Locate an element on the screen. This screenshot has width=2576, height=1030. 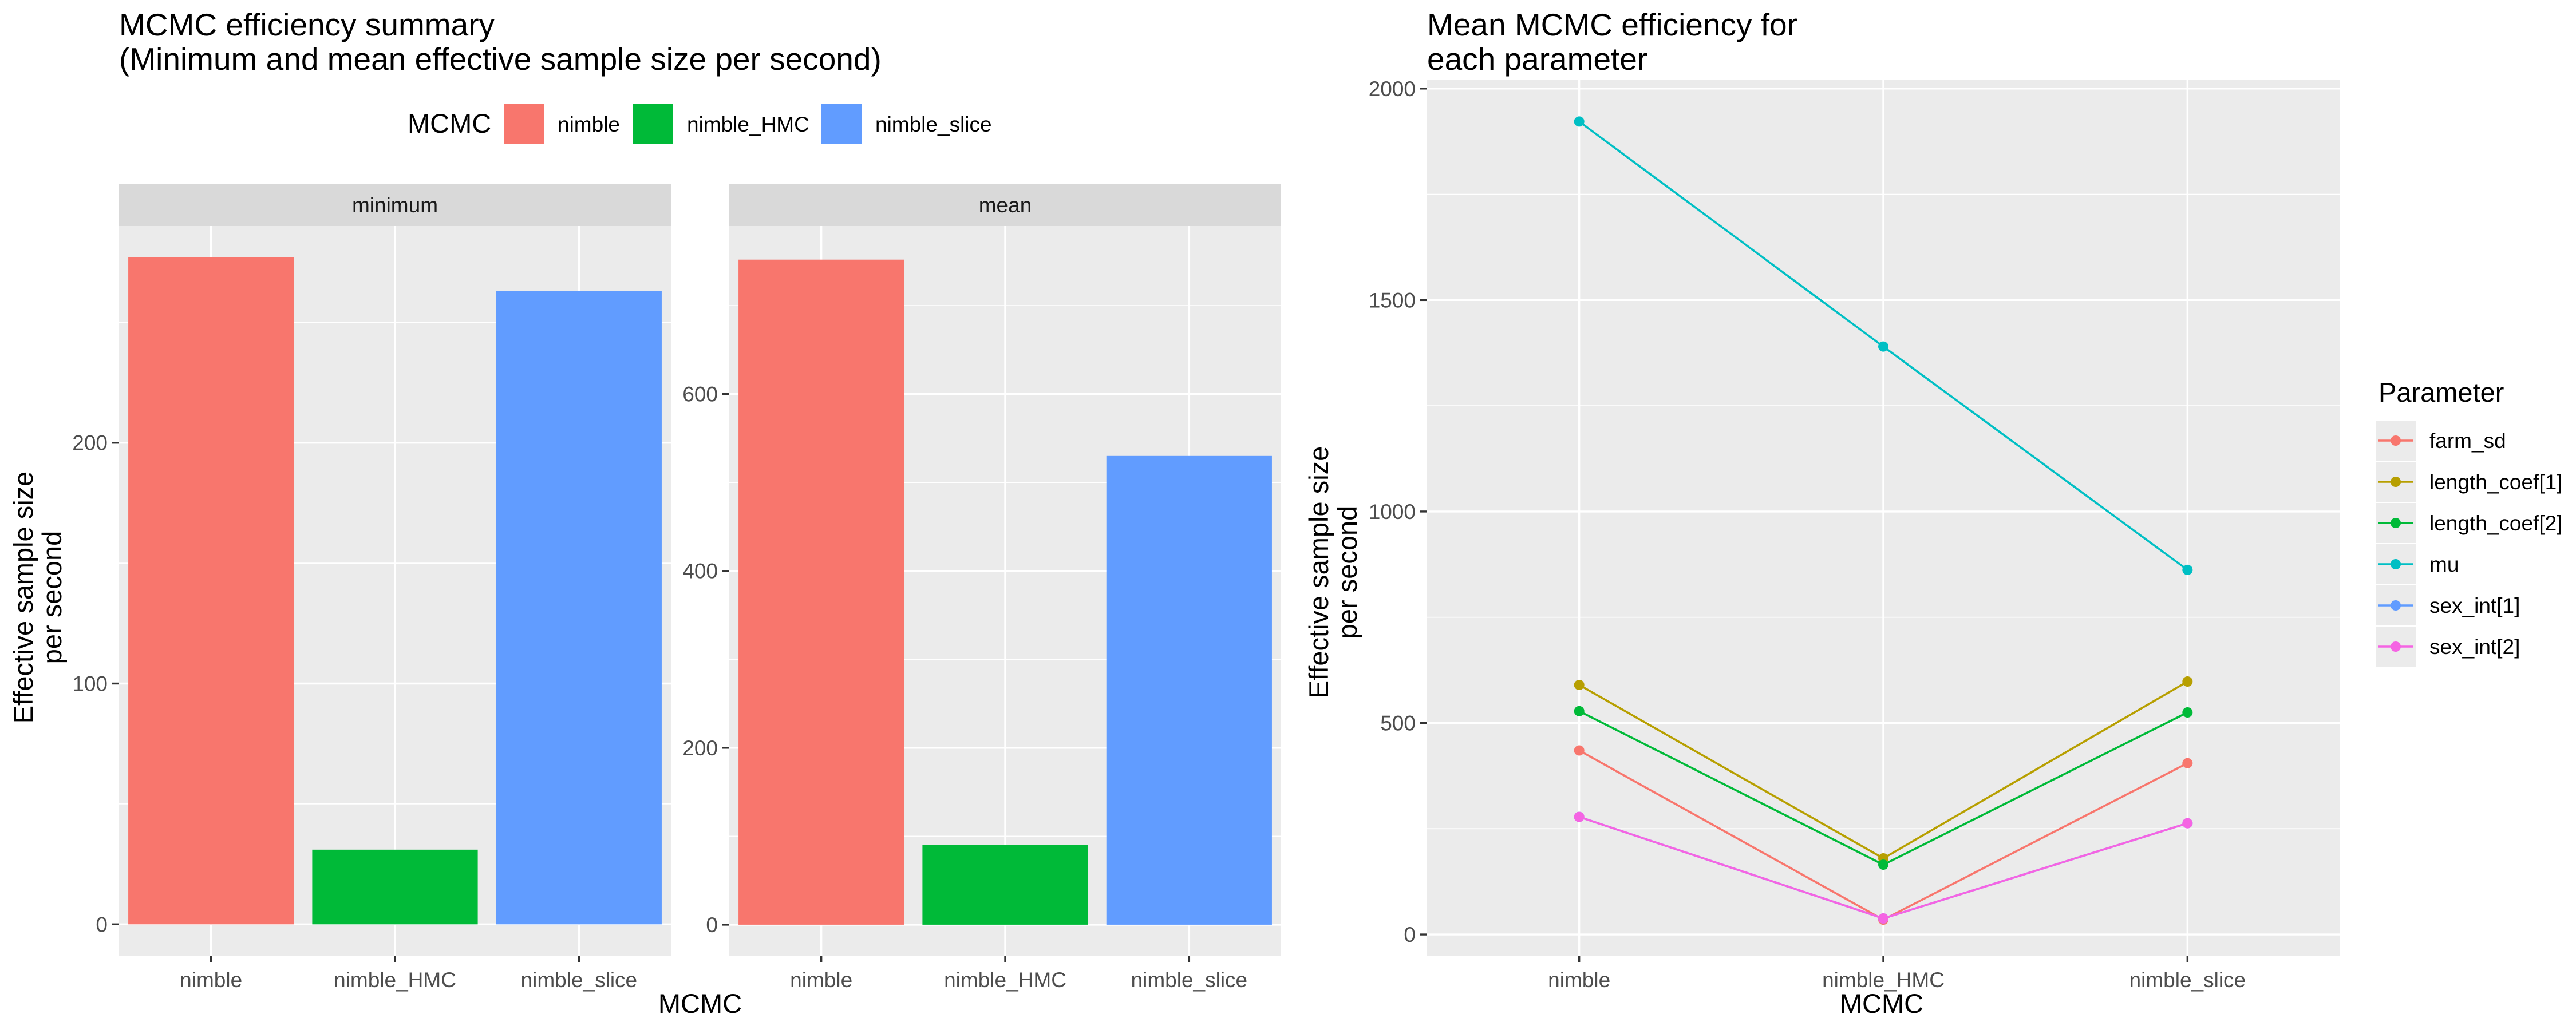
right-title-line2: each parameter is located at coordinates (1537, 59).